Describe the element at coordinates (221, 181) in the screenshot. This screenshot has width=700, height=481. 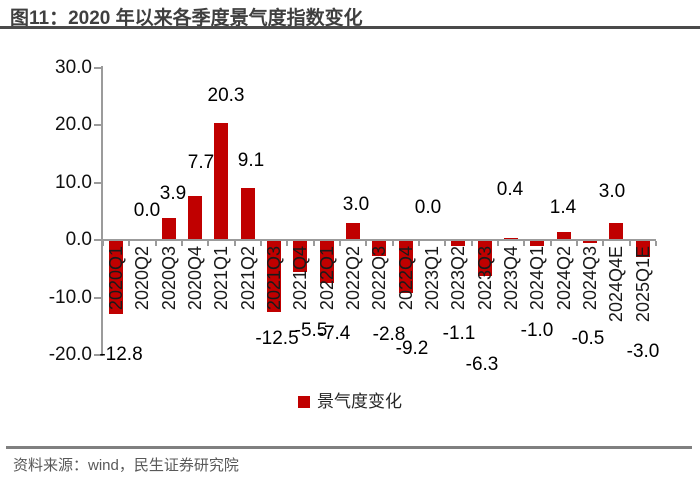
I see `bar-2021Q1` at that location.